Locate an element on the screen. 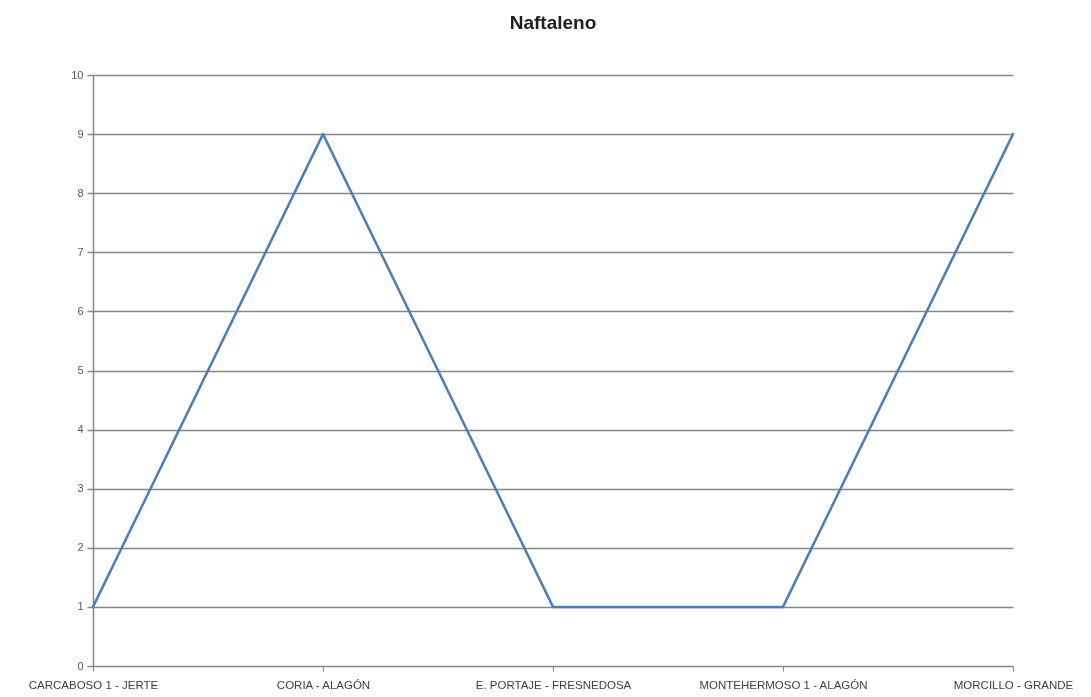 This screenshot has height=697, width=1091. y-tick-label: 6 is located at coordinates (80, 310).